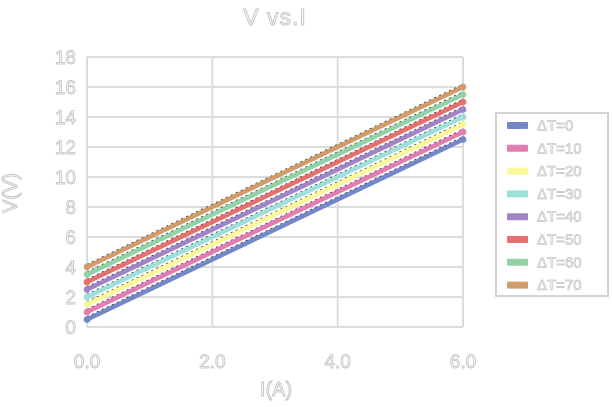 The height and width of the screenshot is (407, 612). I want to click on x-tick-label: 0.0, so click(87, 362).